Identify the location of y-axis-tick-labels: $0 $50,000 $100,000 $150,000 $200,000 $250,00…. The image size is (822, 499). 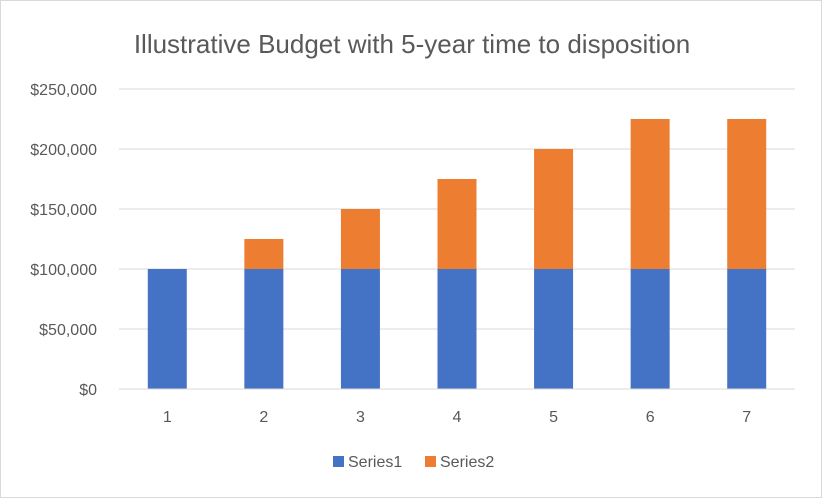
(63, 240).